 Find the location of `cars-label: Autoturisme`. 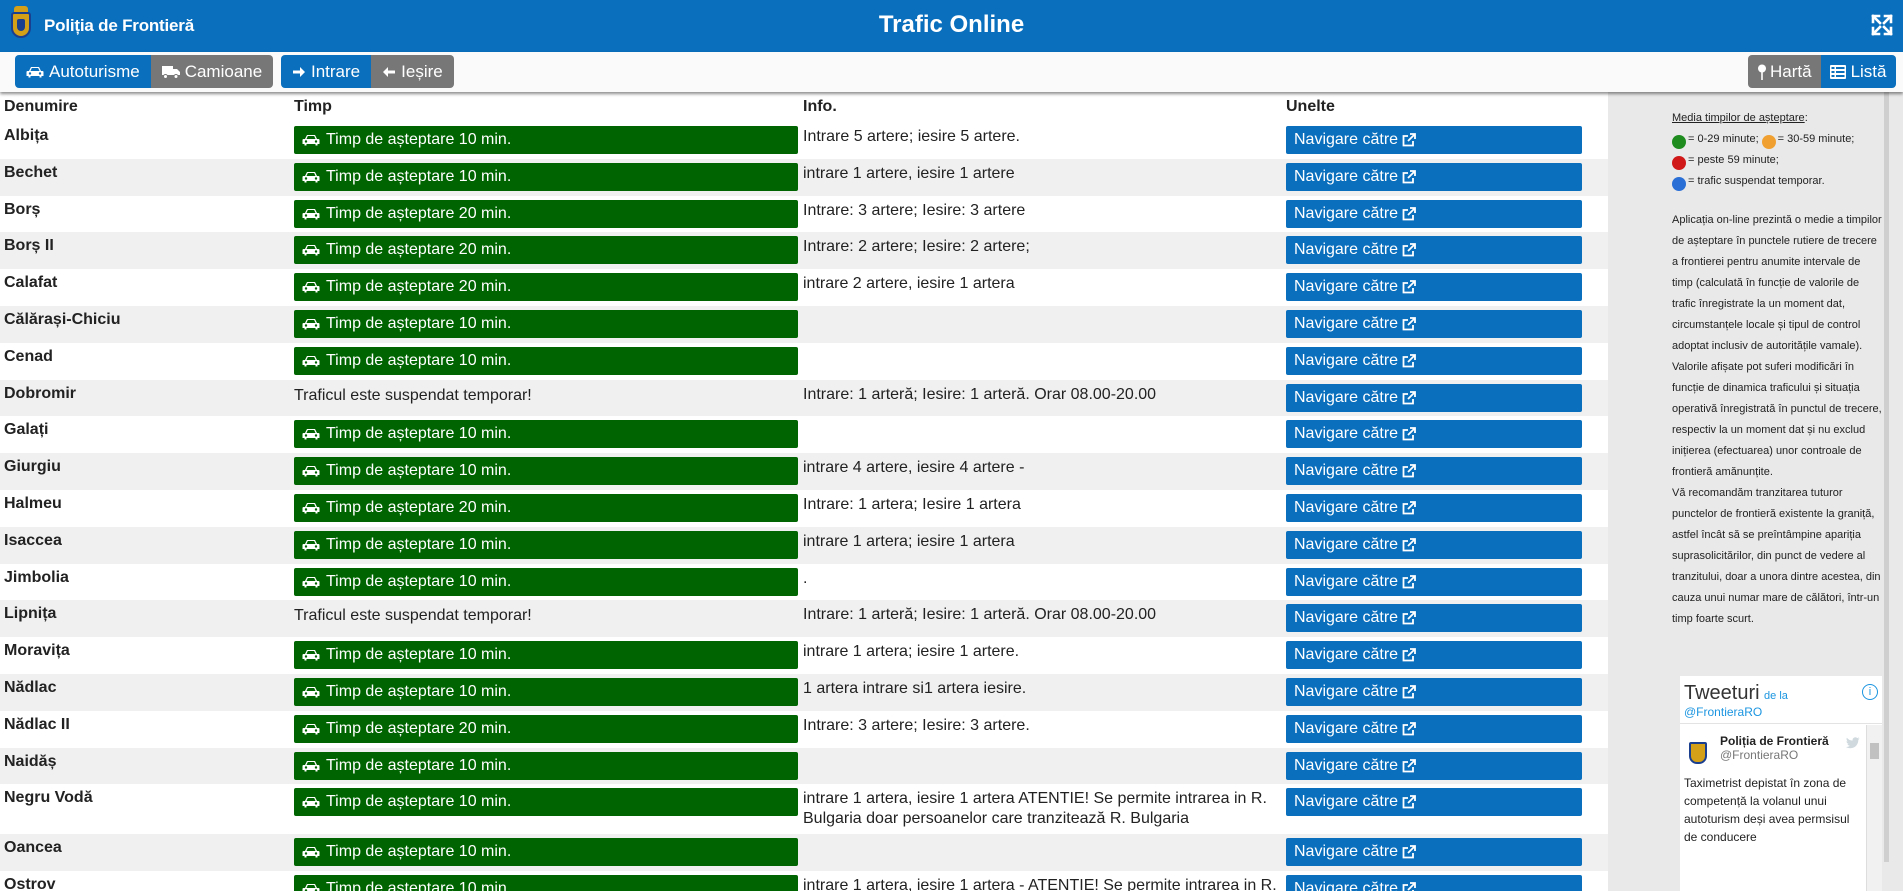

cars-label: Autoturisme is located at coordinates (94, 71).